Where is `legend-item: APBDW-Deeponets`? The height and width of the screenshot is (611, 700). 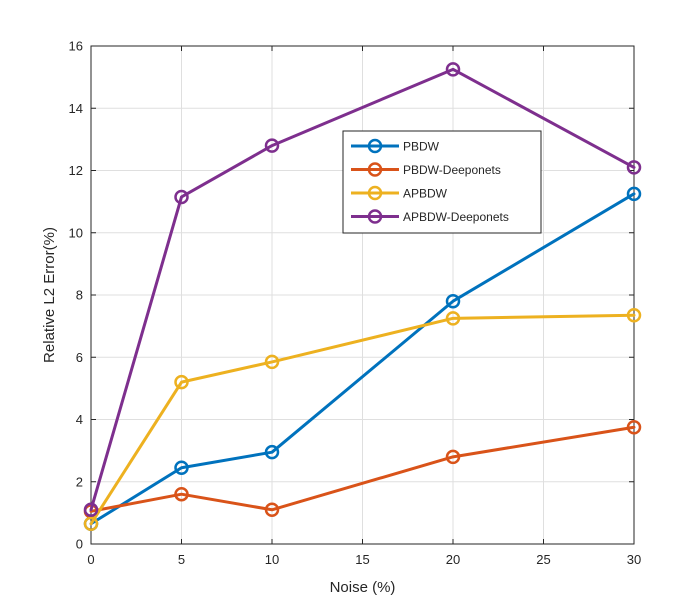 legend-item: APBDW-Deeponets is located at coordinates (430, 216).